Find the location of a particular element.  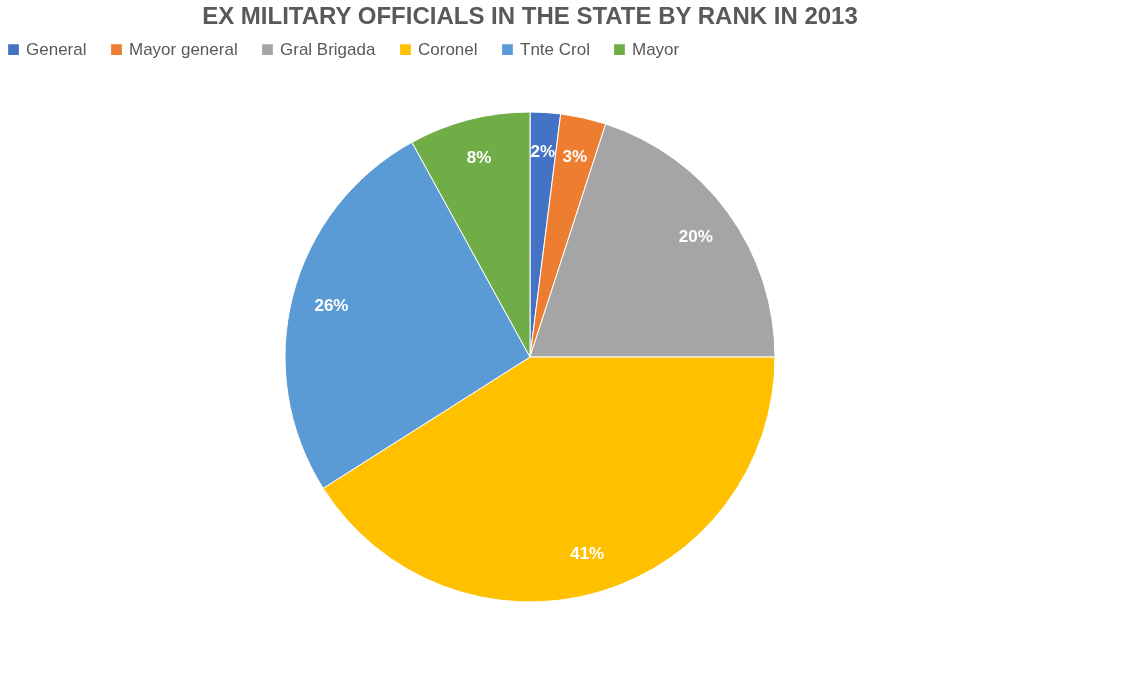

legend-label: Coronel is located at coordinates (448, 49).